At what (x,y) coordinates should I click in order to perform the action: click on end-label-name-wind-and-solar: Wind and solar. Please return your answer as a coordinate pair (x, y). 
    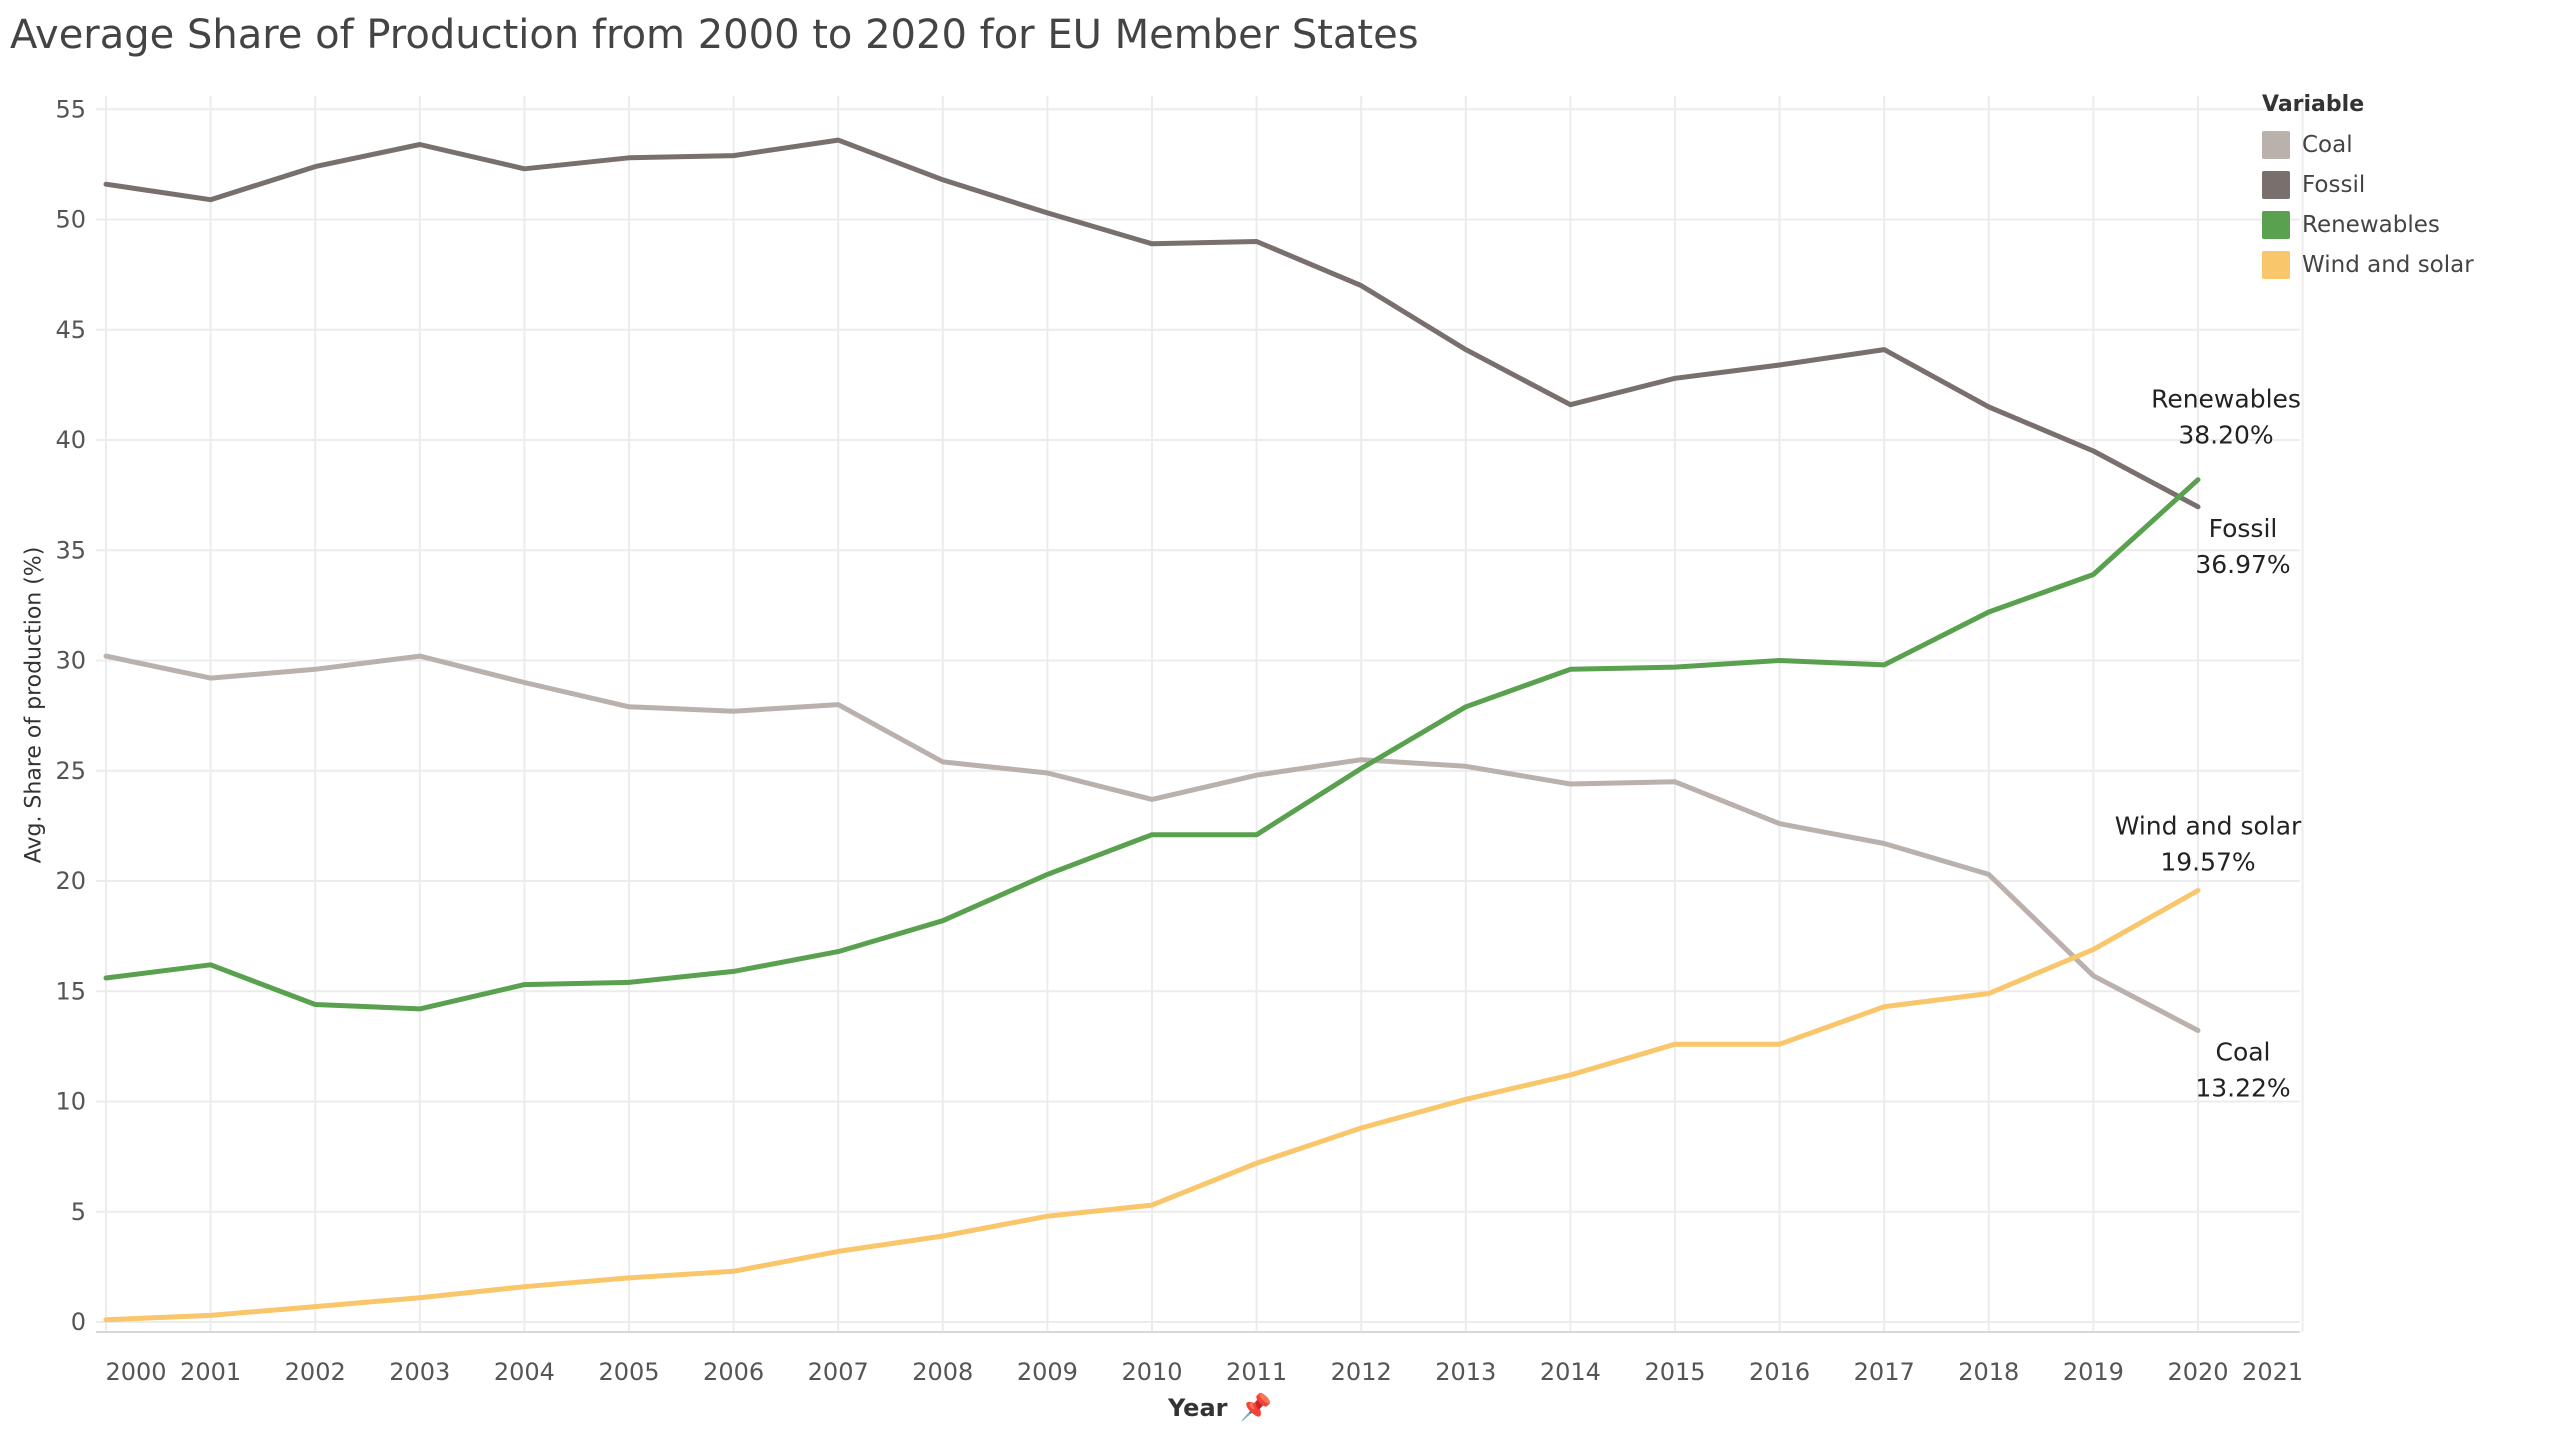
    Looking at the image, I should click on (2208, 825).